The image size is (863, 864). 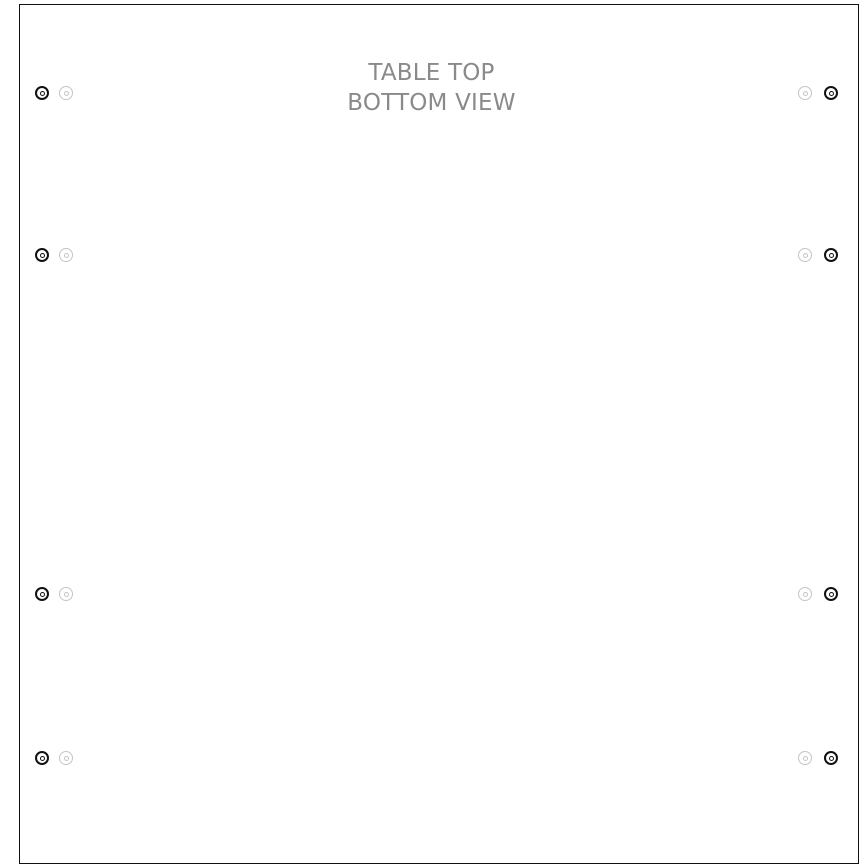 What do you see at coordinates (431, 88) in the screenshot?
I see `diagram-title: TABLE TOP BOTTOM VIEW` at bounding box center [431, 88].